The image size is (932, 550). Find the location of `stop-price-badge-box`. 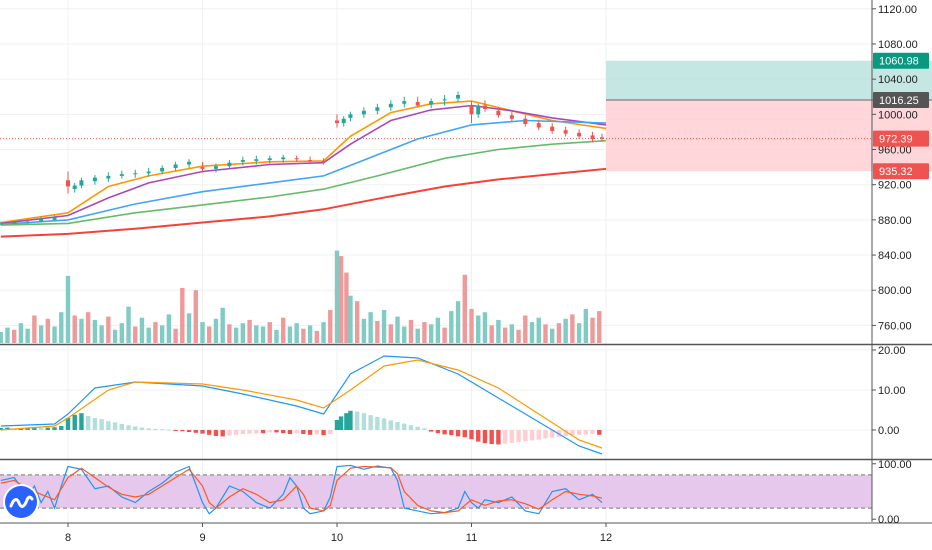

stop-price-badge-box is located at coordinates (901, 171).